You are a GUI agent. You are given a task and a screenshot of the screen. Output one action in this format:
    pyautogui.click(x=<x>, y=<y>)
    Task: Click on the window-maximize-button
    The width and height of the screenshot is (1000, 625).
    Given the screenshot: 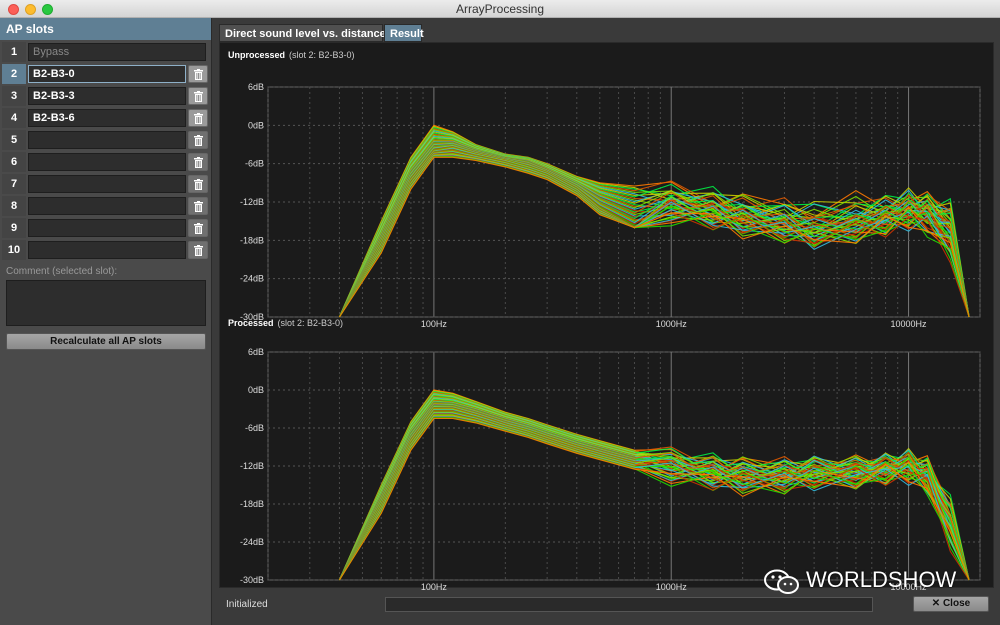 What is the action you would take?
    pyautogui.click(x=47, y=9)
    